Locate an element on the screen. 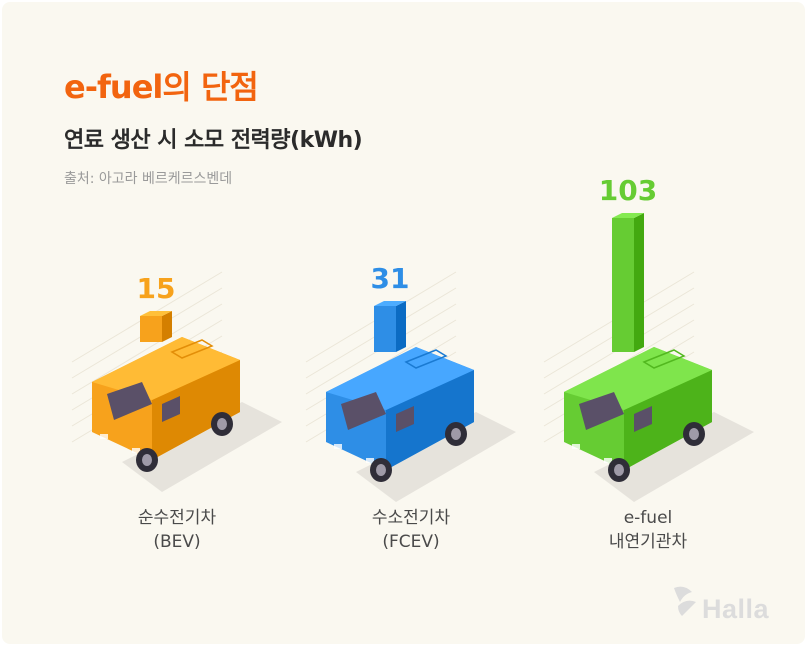  category-label-efuel: e-fuel 내연기관차 is located at coordinates (648, 530).